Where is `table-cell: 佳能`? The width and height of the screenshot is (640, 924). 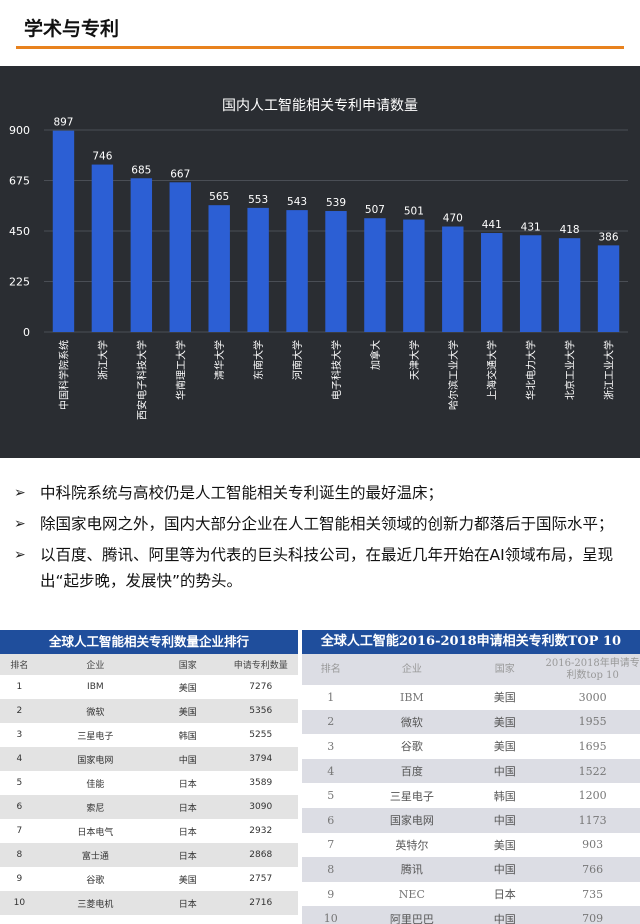 table-cell: 佳能 is located at coordinates (95, 784).